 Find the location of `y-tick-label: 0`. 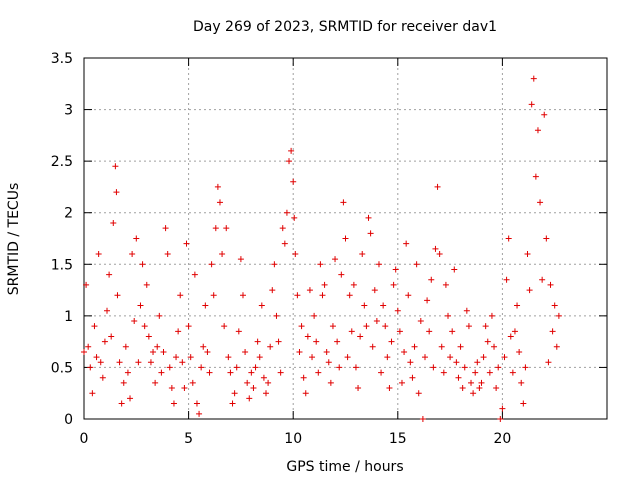

y-tick-label: 0 is located at coordinates (68, 420).